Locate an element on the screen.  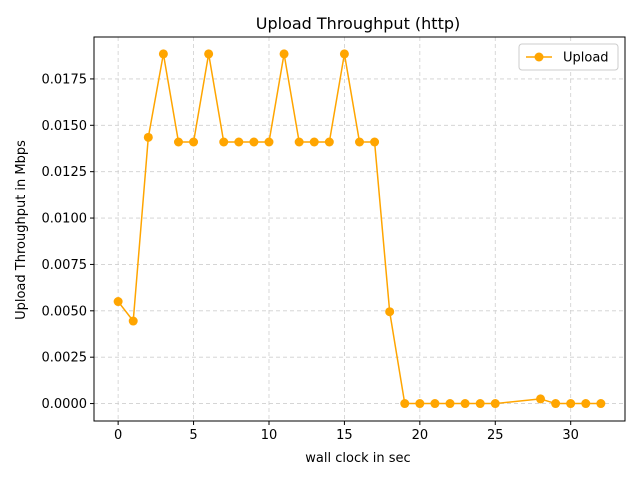
chart-title: Upload Throughput (http) is located at coordinates (358, 23).